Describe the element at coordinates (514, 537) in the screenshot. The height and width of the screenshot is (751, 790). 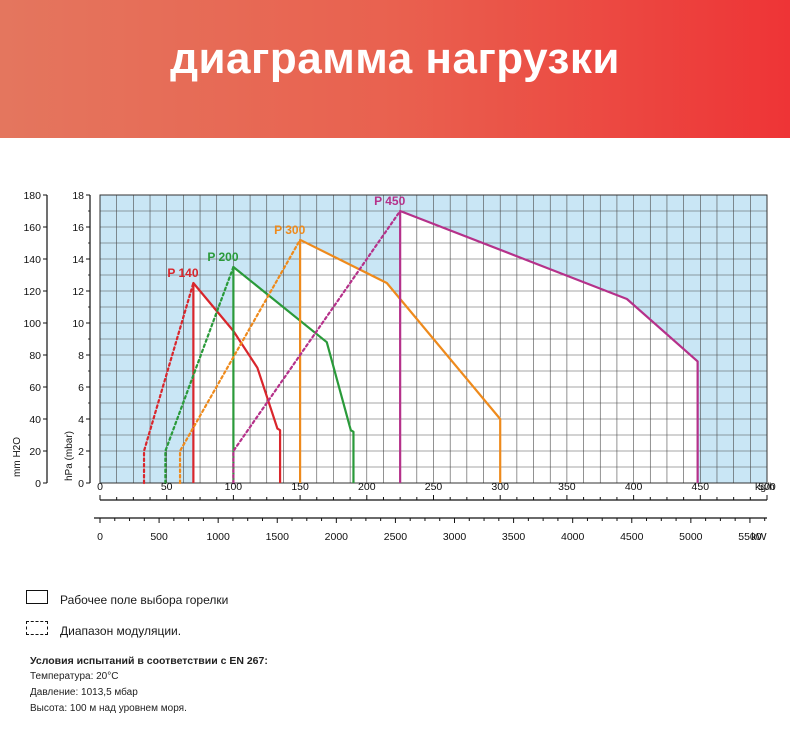
I see `kw-tick-label: 3500` at that location.